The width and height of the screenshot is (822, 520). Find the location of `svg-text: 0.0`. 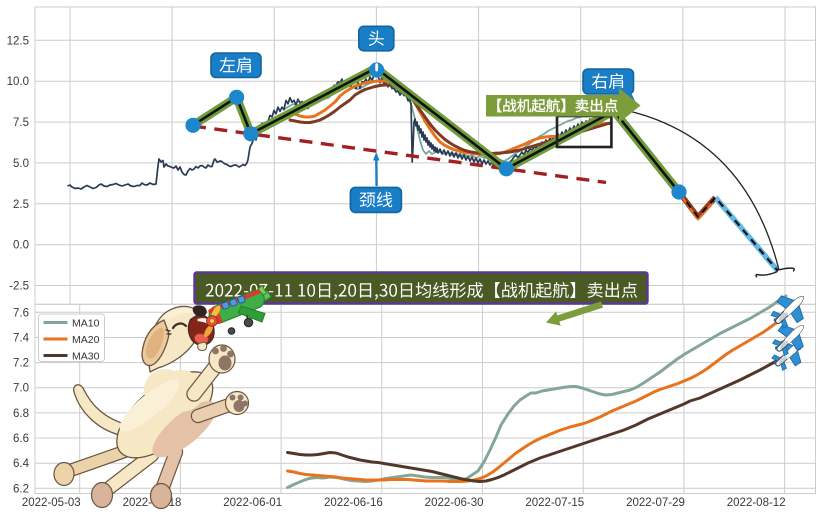

svg-text: 0.0 is located at coordinates (21, 246).